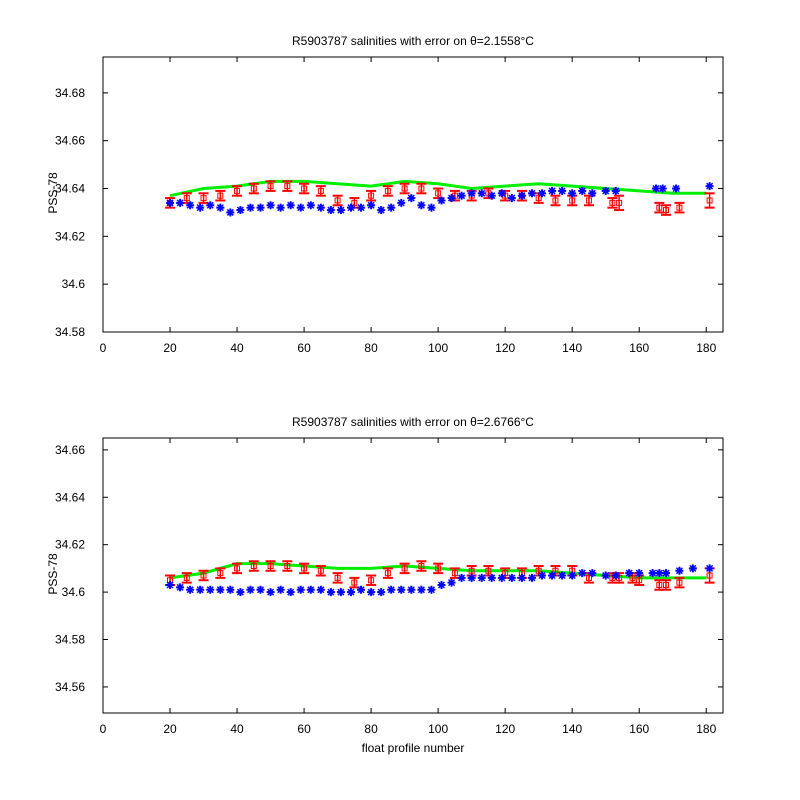 The height and width of the screenshot is (800, 800). Describe the element at coordinates (70, 189) in the screenshot. I see `y-tick-label: 34.64` at that location.